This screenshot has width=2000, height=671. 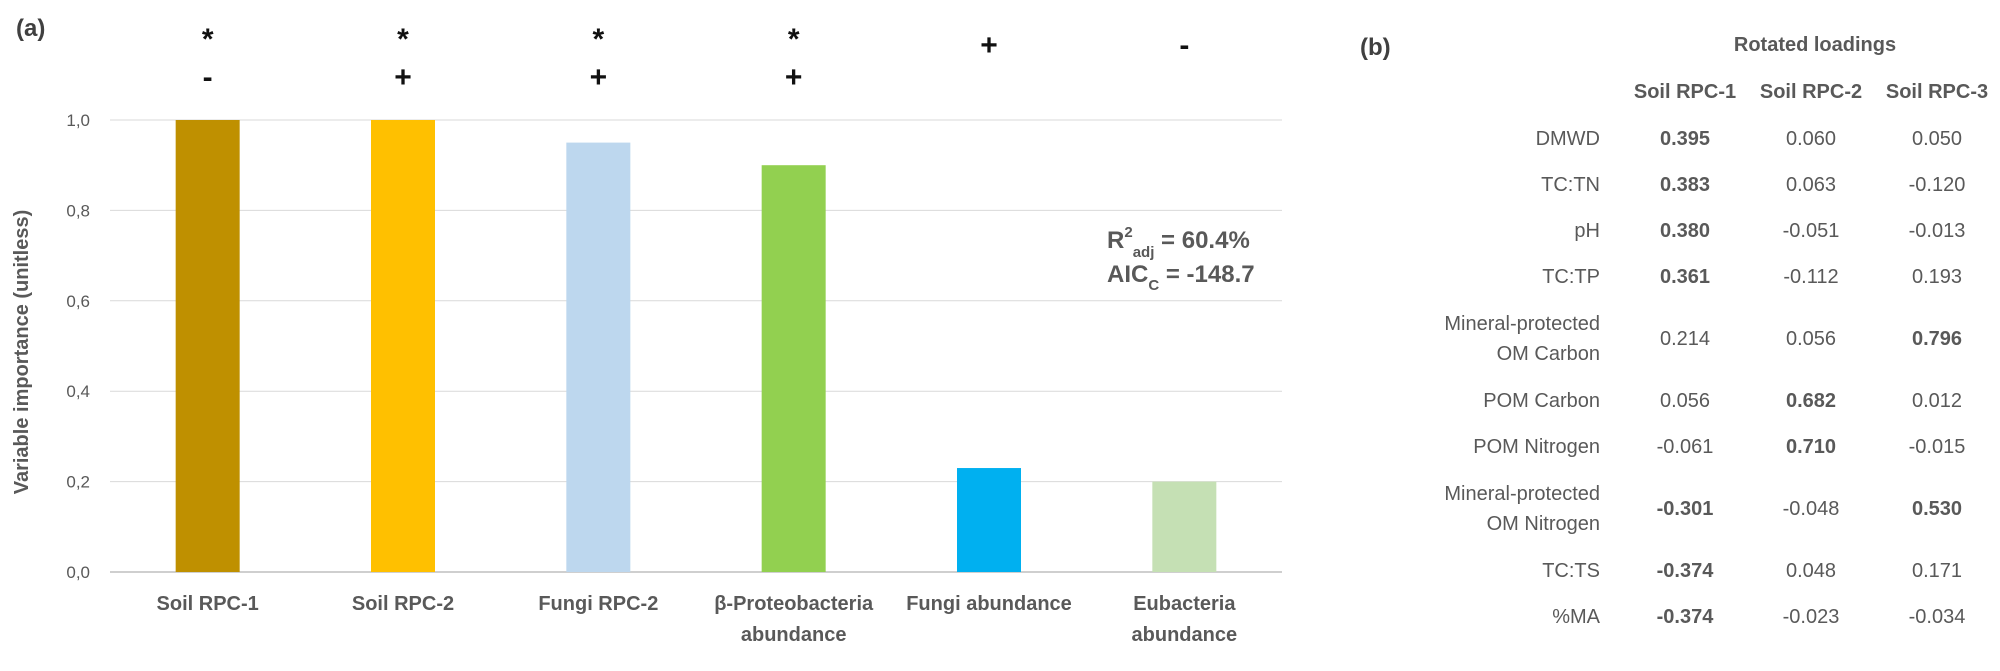 I want to click on variable-name: TC:TN, so click(x=1570, y=185).